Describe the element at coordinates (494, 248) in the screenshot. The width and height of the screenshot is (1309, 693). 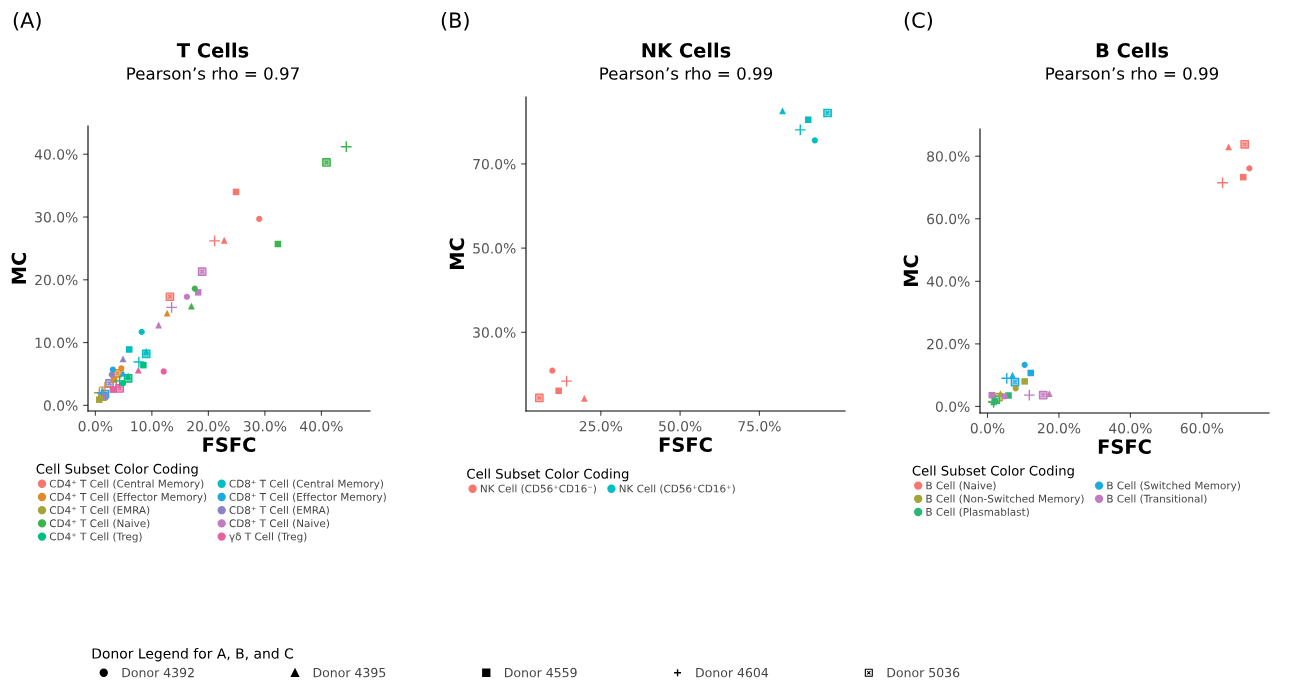
I see `y-tick-label: 50.0%` at that location.